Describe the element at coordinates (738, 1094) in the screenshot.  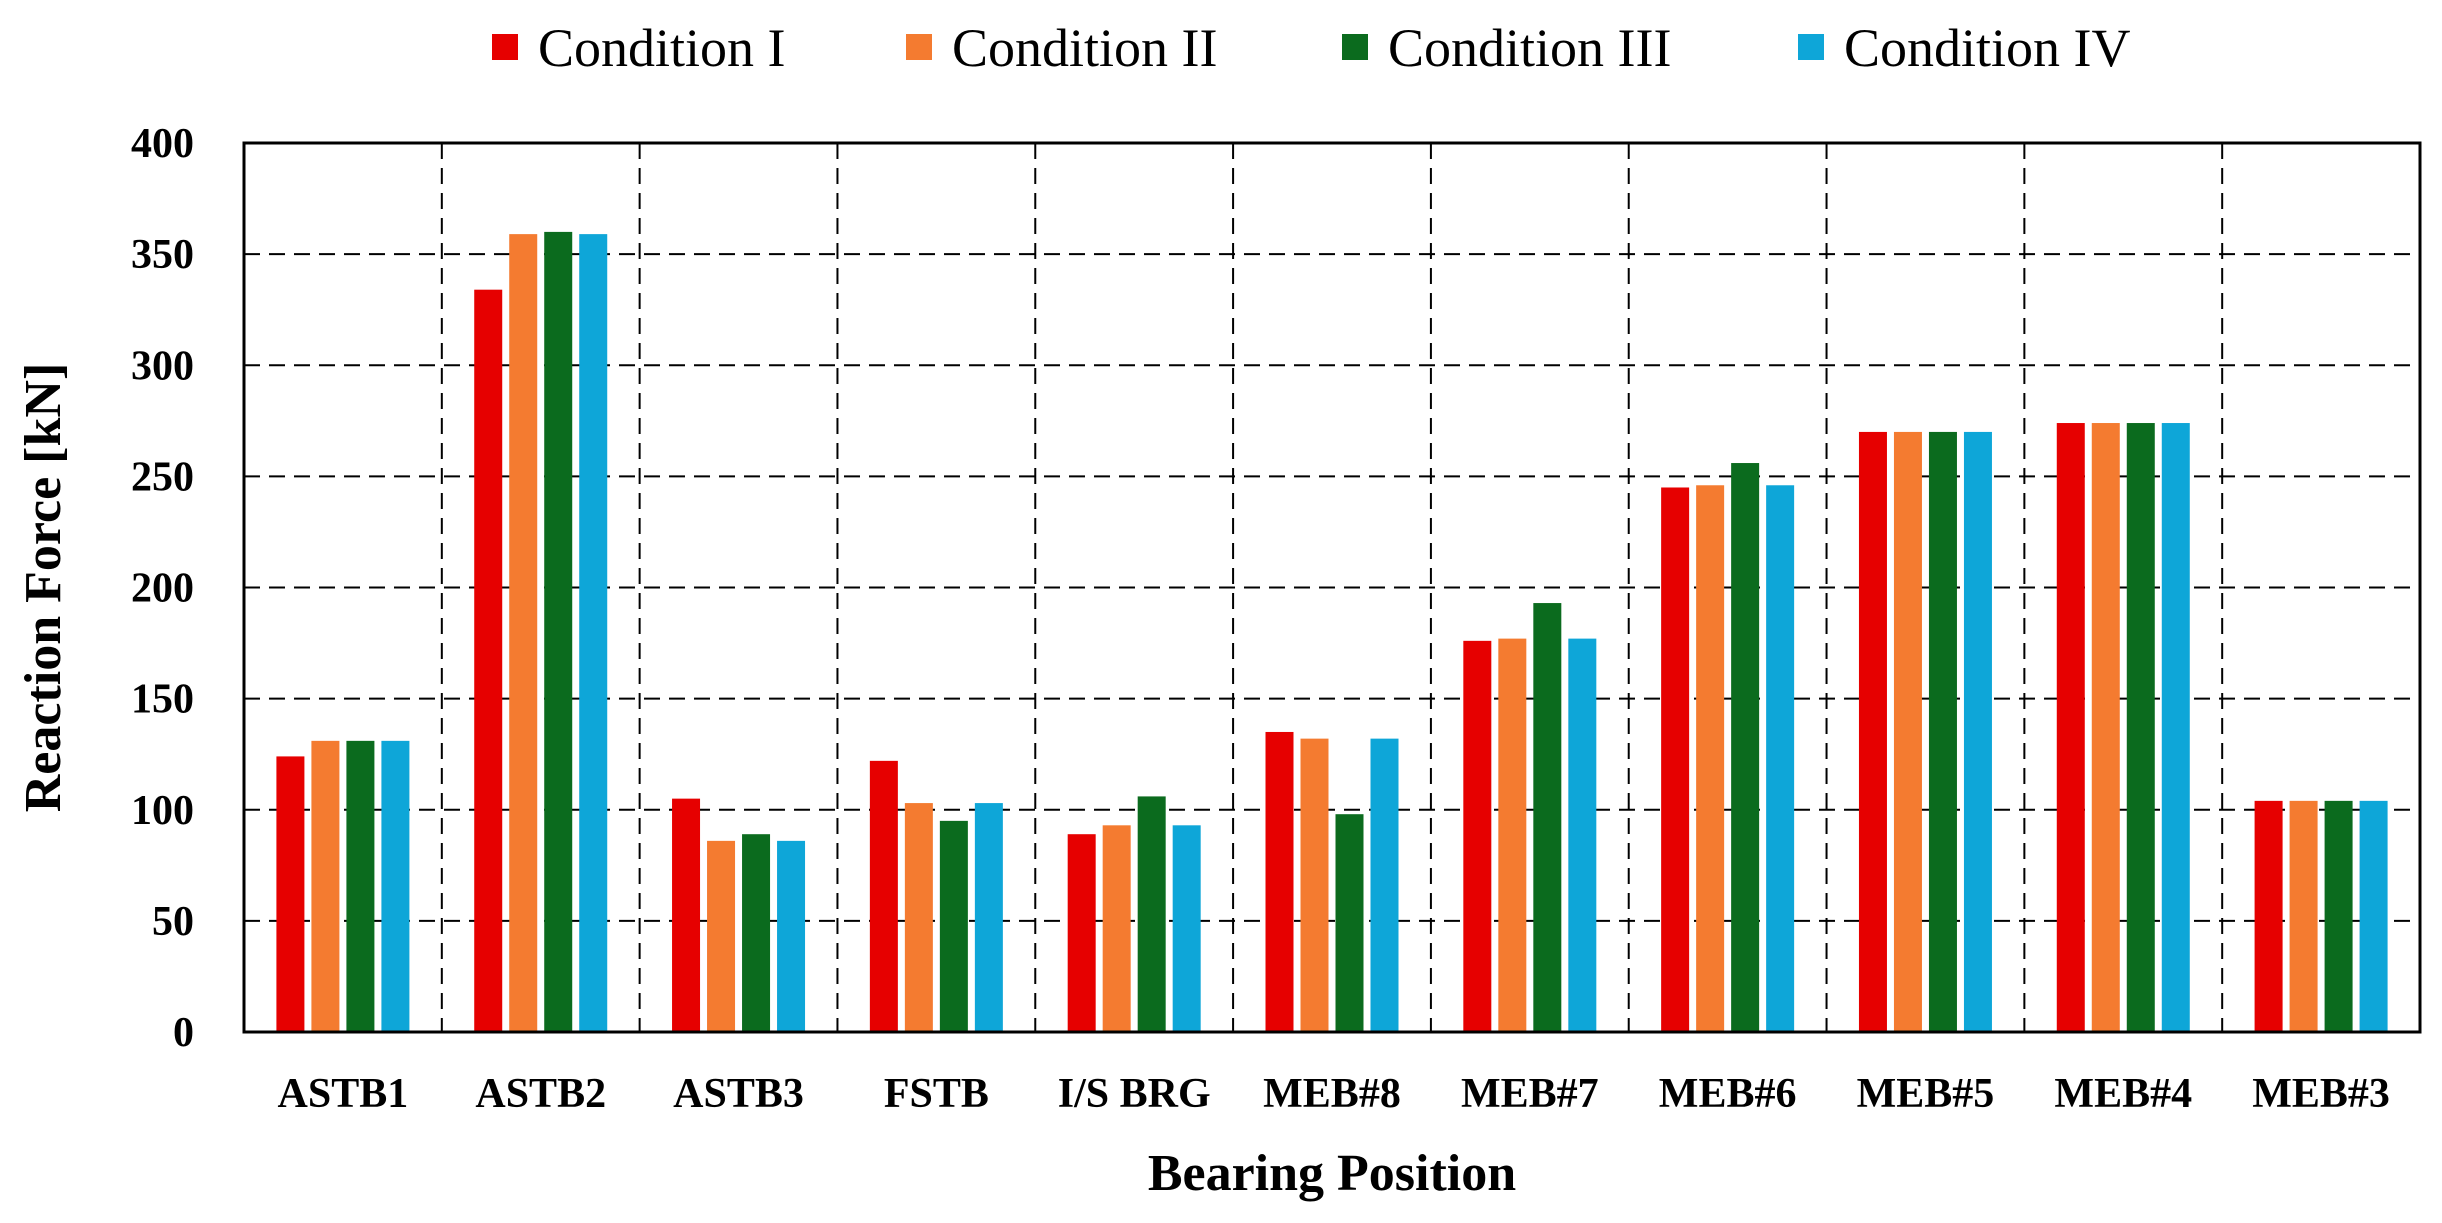
I see `x-category-label: ASTB3` at that location.